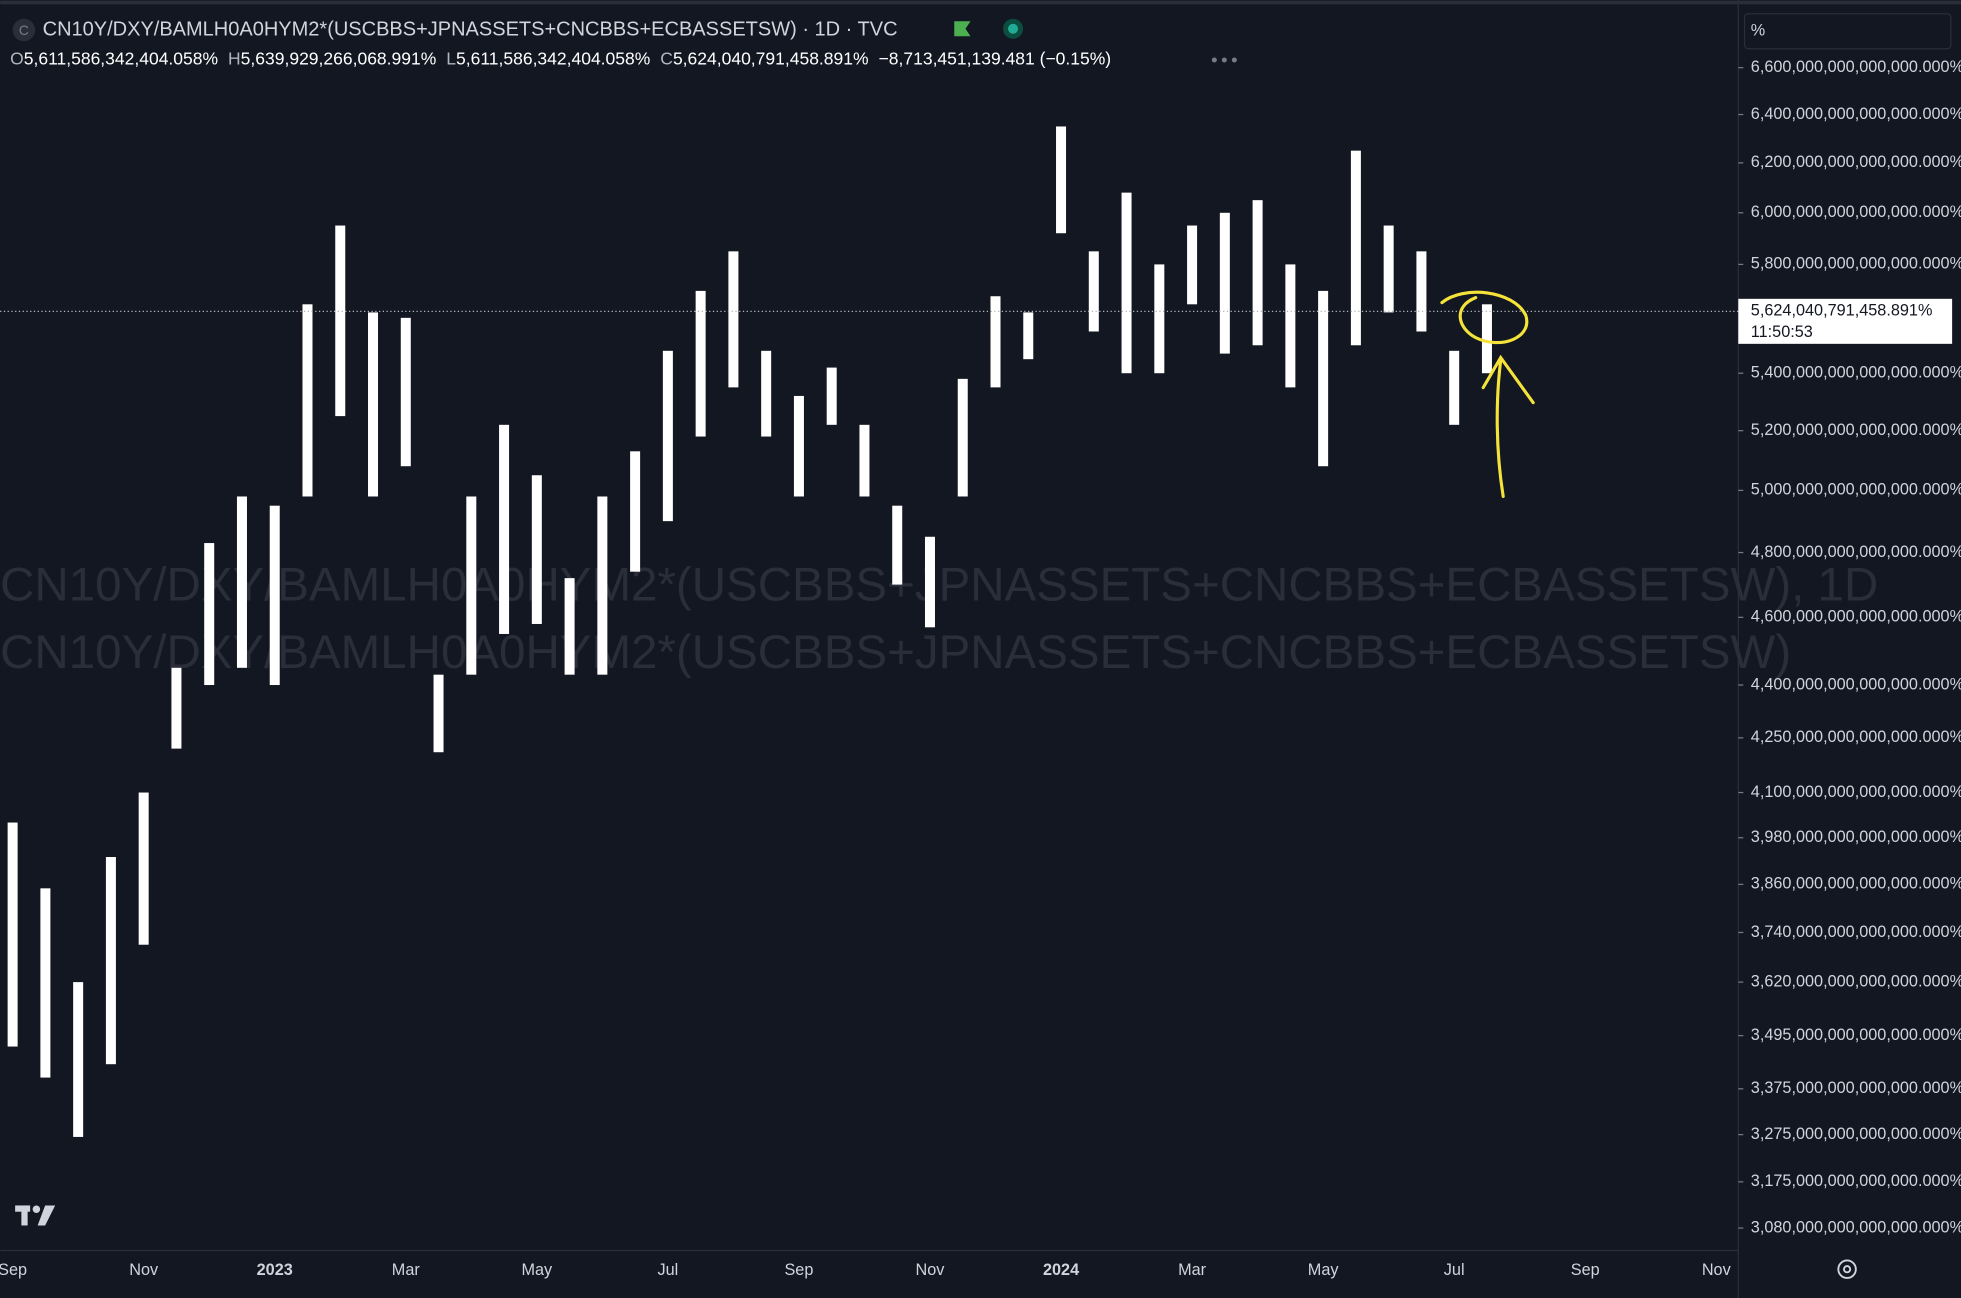 The height and width of the screenshot is (1298, 1961). What do you see at coordinates (1856, 162) in the screenshot?
I see `y-tick-label: 6,200,000,000,000,000.000%` at bounding box center [1856, 162].